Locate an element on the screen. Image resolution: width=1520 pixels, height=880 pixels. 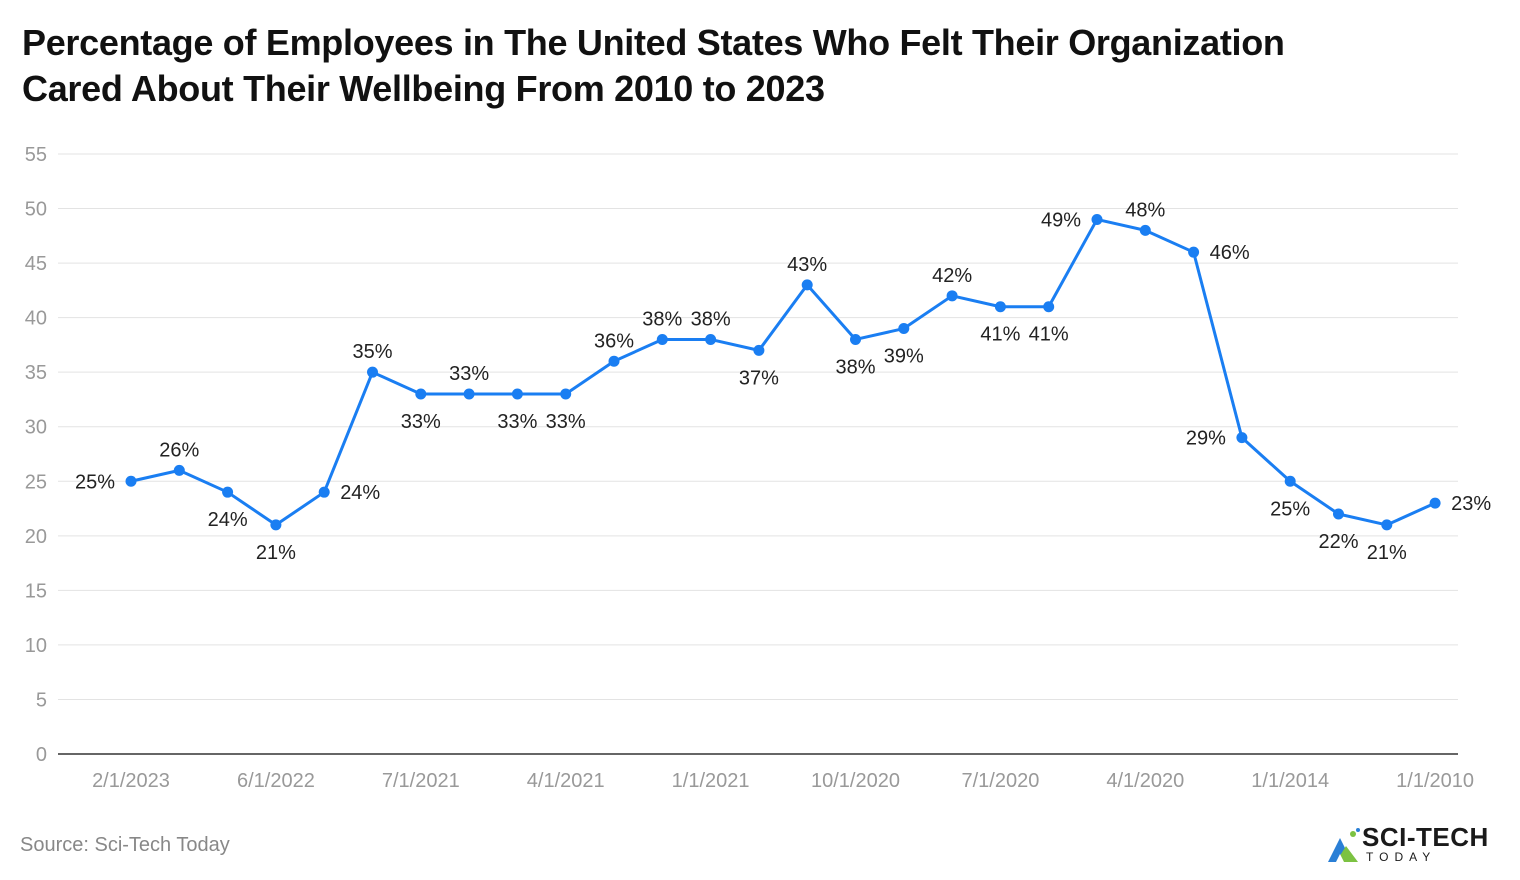
x-tick-label-3: 7/1/2021 is located at coordinates (421, 781).